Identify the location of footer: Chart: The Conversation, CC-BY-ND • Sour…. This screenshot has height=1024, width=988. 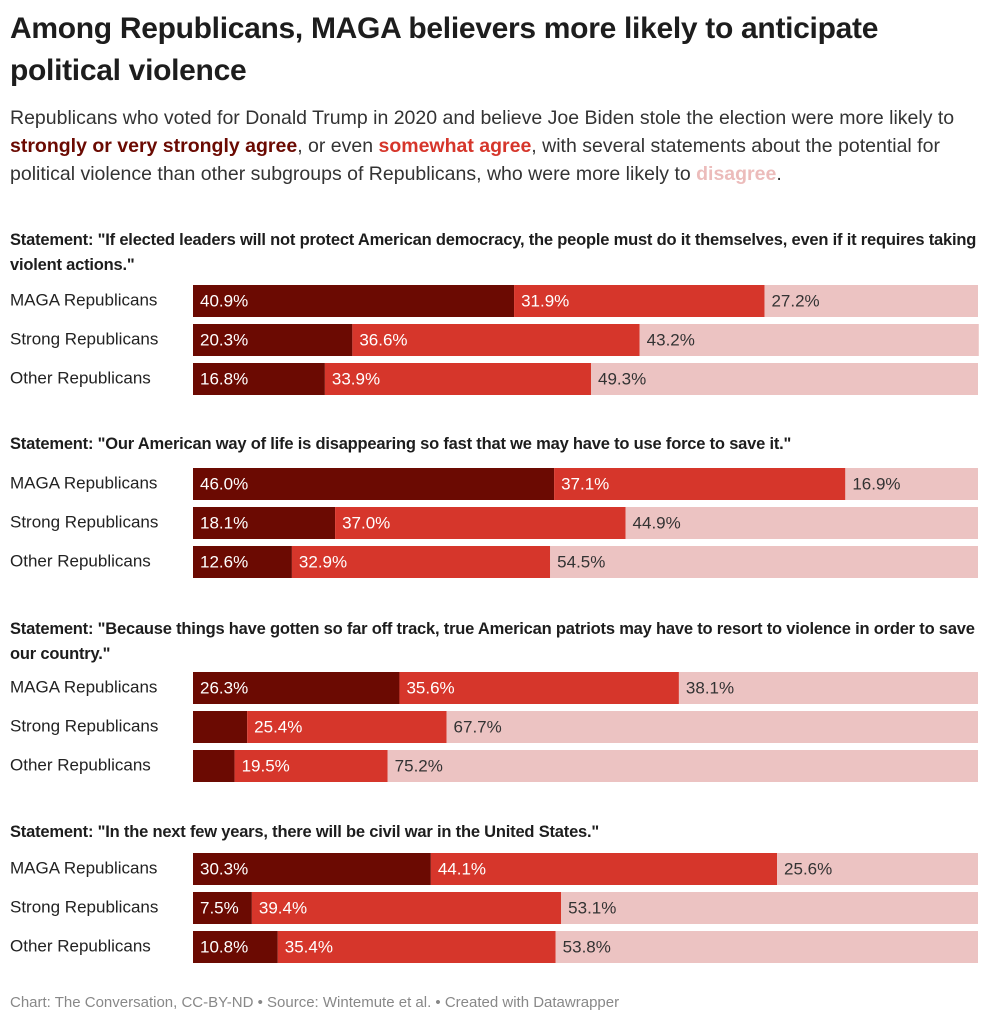
(315, 1002).